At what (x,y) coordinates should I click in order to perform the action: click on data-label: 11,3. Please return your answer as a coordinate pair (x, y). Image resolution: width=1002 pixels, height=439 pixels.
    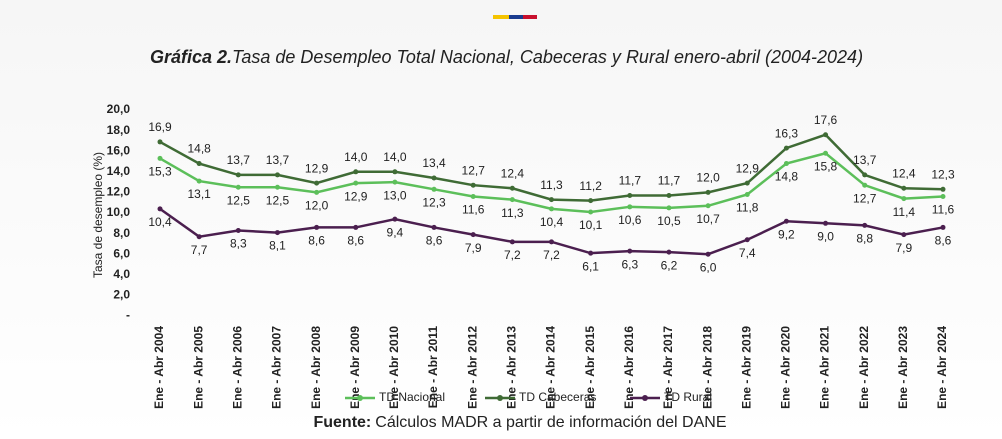
    Looking at the image, I should click on (512, 213).